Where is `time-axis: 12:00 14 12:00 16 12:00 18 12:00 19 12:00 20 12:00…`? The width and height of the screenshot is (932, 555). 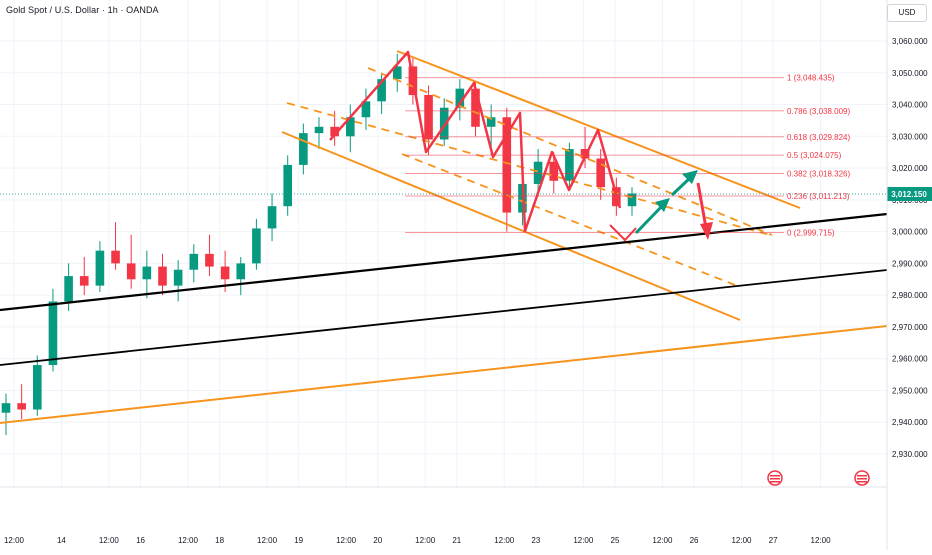
time-axis: 12:00 14 12:00 16 12:00 18 12:00 19 12:00 20 12:00… is located at coordinates (417, 540).